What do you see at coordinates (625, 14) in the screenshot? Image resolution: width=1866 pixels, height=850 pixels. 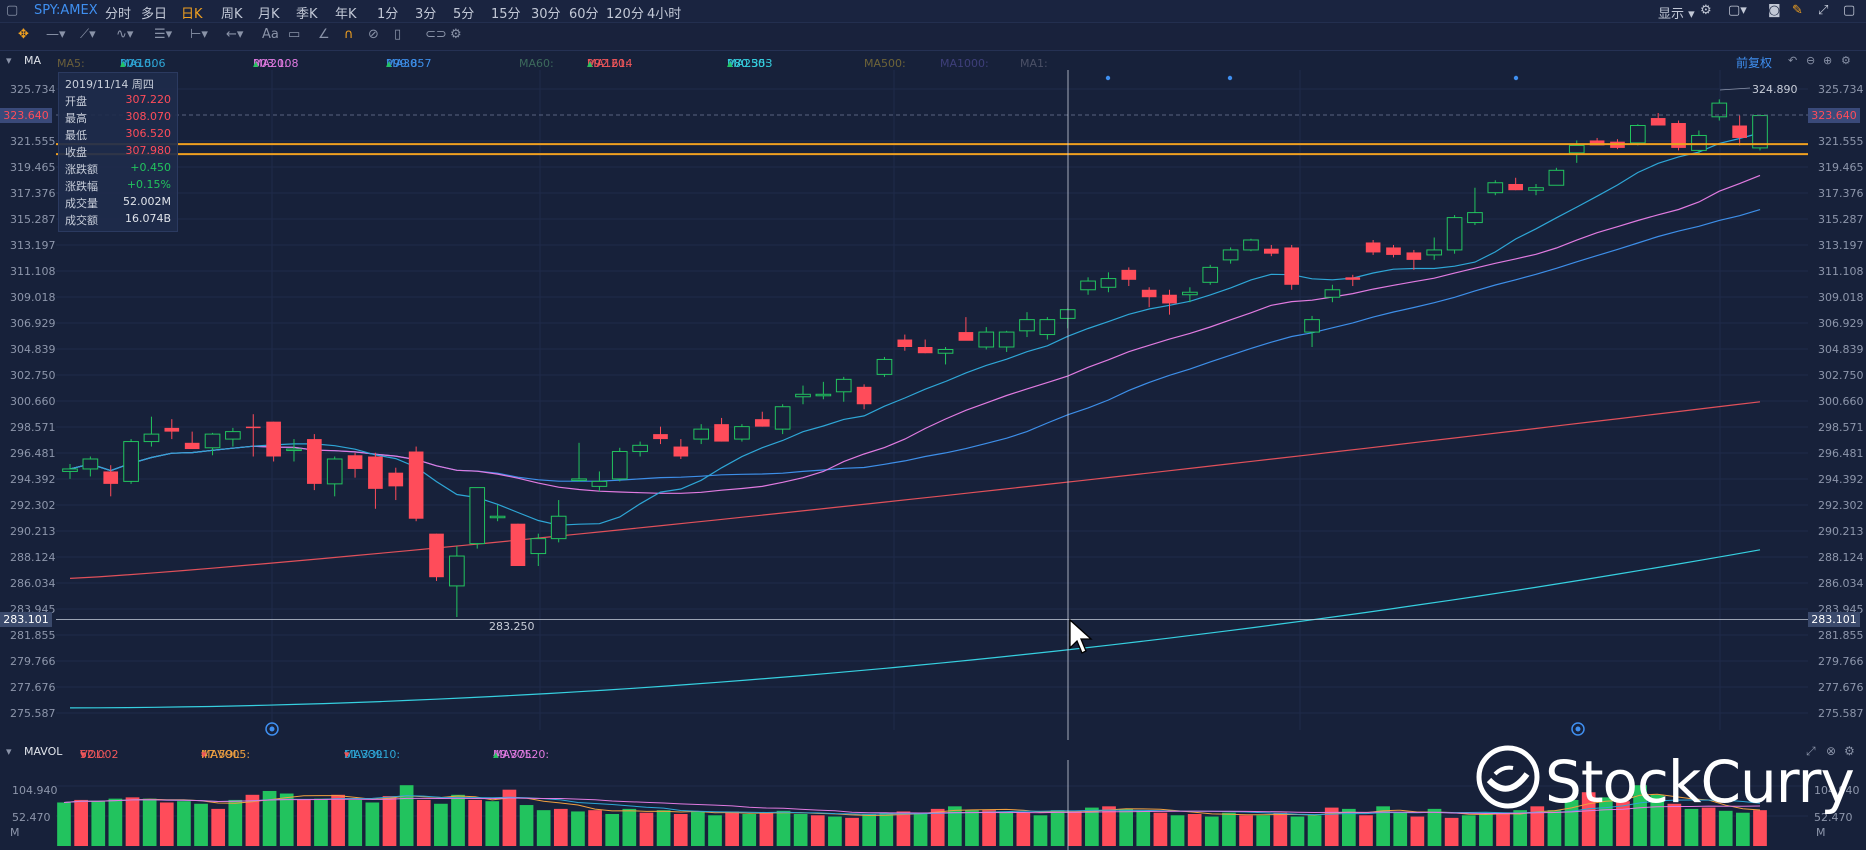 I see `period-120min: 120分` at bounding box center [625, 14].